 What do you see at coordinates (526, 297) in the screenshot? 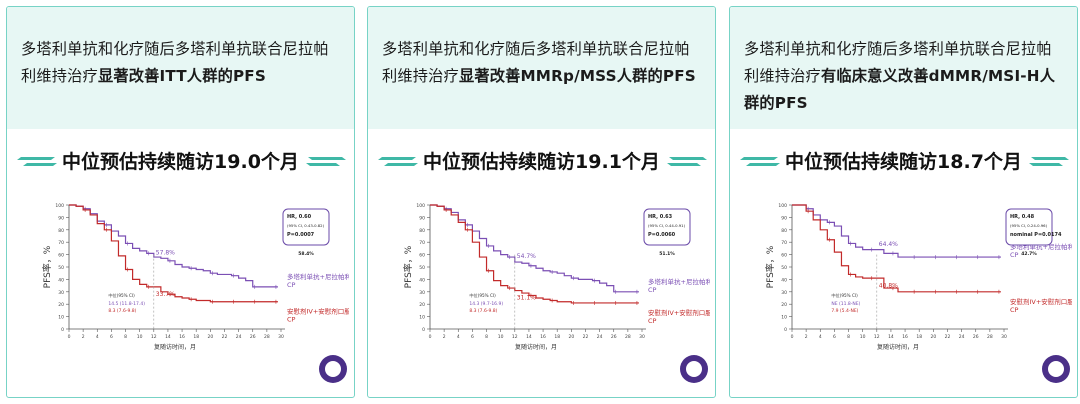
I see `rate-annotation-placebo: 31.1%` at bounding box center [526, 297].